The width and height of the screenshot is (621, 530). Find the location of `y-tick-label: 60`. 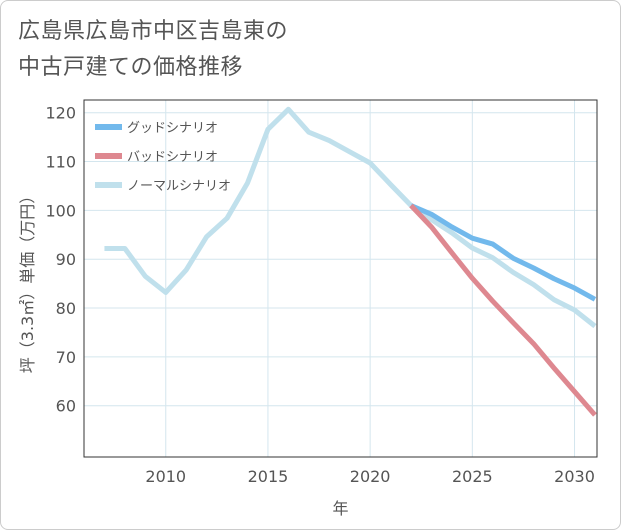

y-tick-label: 60 is located at coordinates (66, 406).